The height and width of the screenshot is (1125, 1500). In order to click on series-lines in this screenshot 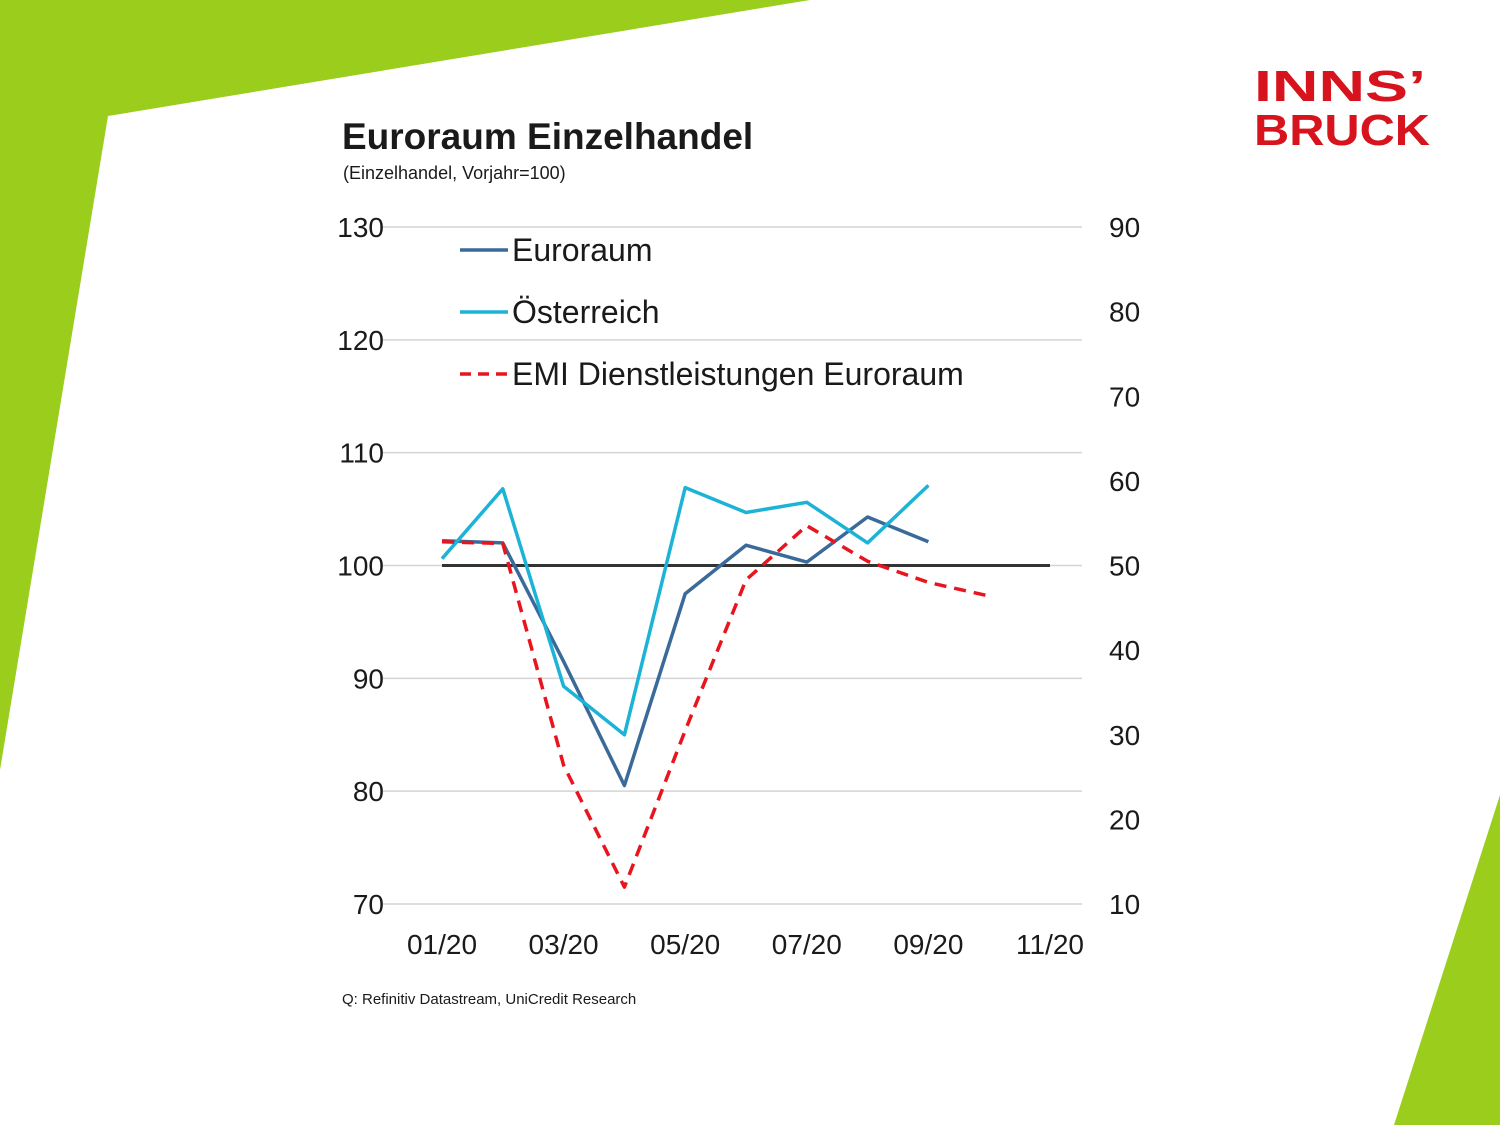, I will do `click(715, 686)`.